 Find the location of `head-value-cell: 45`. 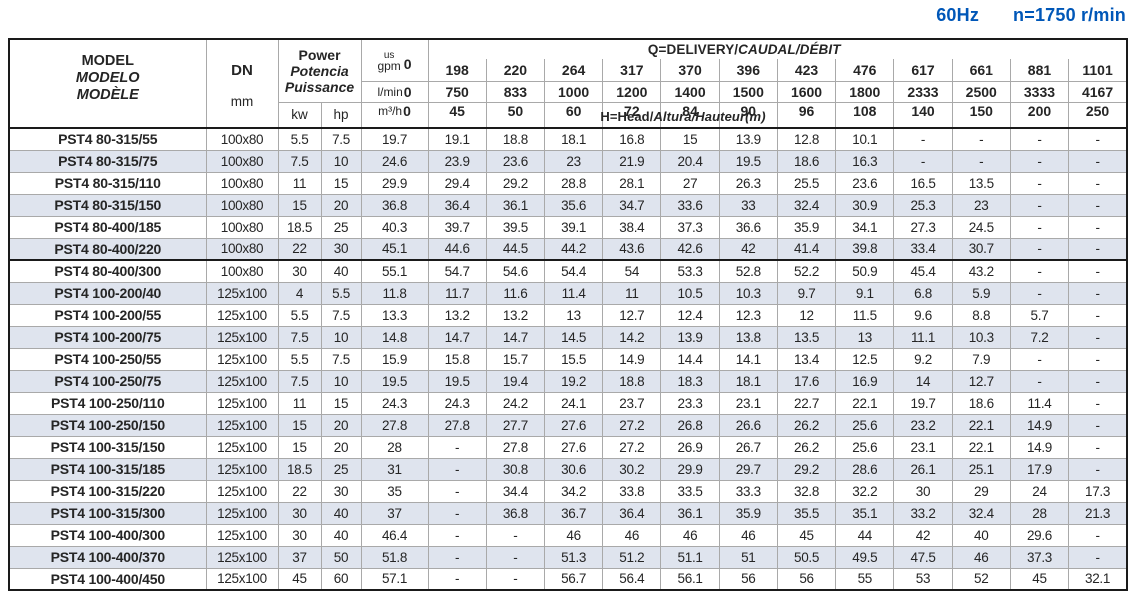

head-value-cell: 45 is located at coordinates (806, 535).